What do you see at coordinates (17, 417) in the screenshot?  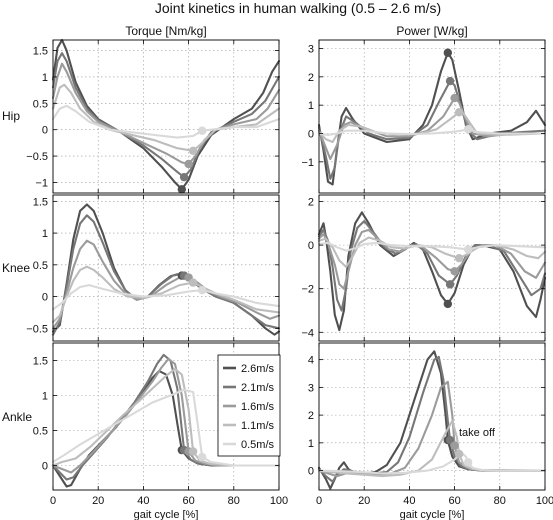 I see `row-label-ankle: Ankle` at bounding box center [17, 417].